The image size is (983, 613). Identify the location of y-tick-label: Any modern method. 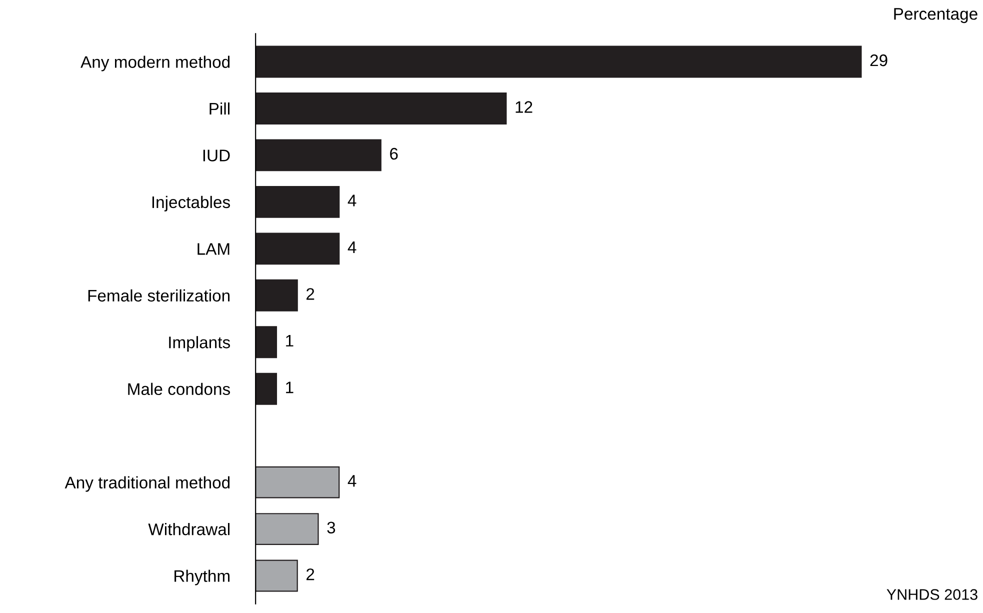
(155, 64).